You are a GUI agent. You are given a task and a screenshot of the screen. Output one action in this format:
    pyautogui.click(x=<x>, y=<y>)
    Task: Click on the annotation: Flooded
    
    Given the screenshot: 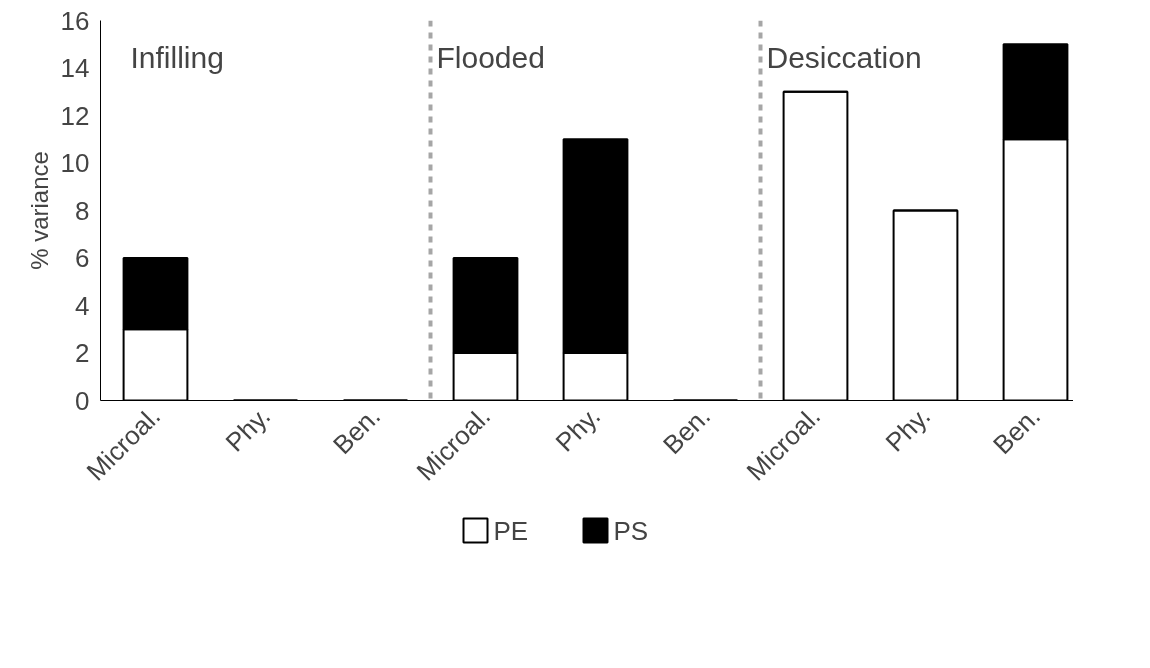 What is the action you would take?
    pyautogui.click(x=490, y=57)
    